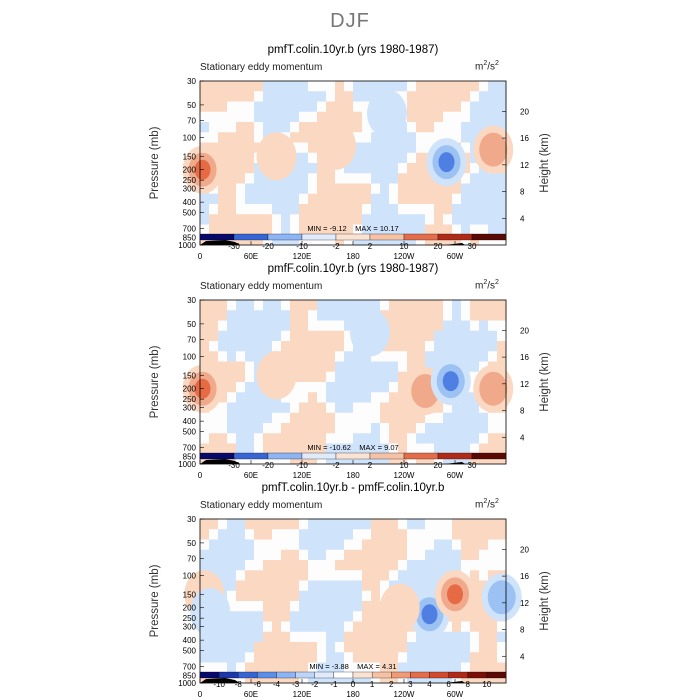 The width and height of the screenshot is (700, 700). Describe the element at coordinates (251, 256) in the screenshot. I see `lon-tick-label: 60E` at that location.